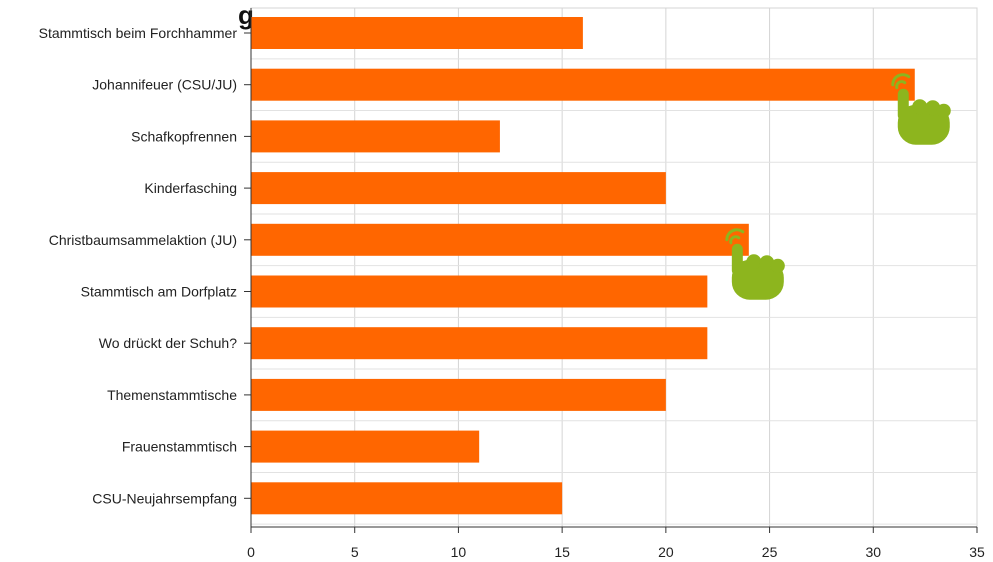  What do you see at coordinates (246, 15) in the screenshot?
I see `chart-title-fragment: g` at bounding box center [246, 15].